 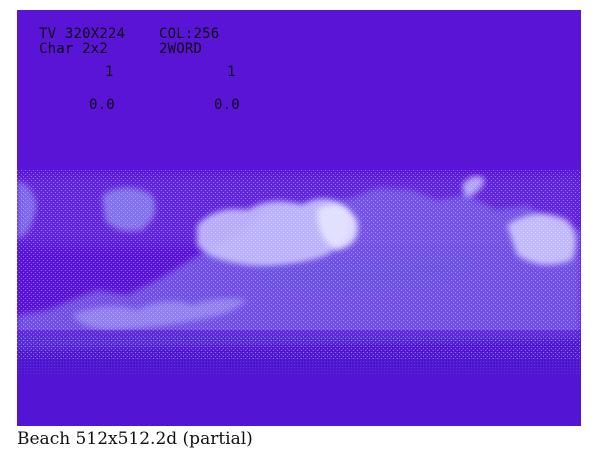 I want to click on osd-char-mode: Char 2x2, so click(x=74, y=49).